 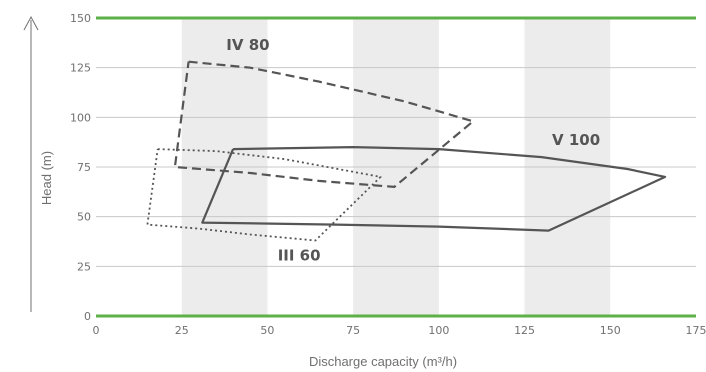 What do you see at coordinates (182, 330) in the screenshot?
I see `x-tick-label-1: 25` at bounding box center [182, 330].